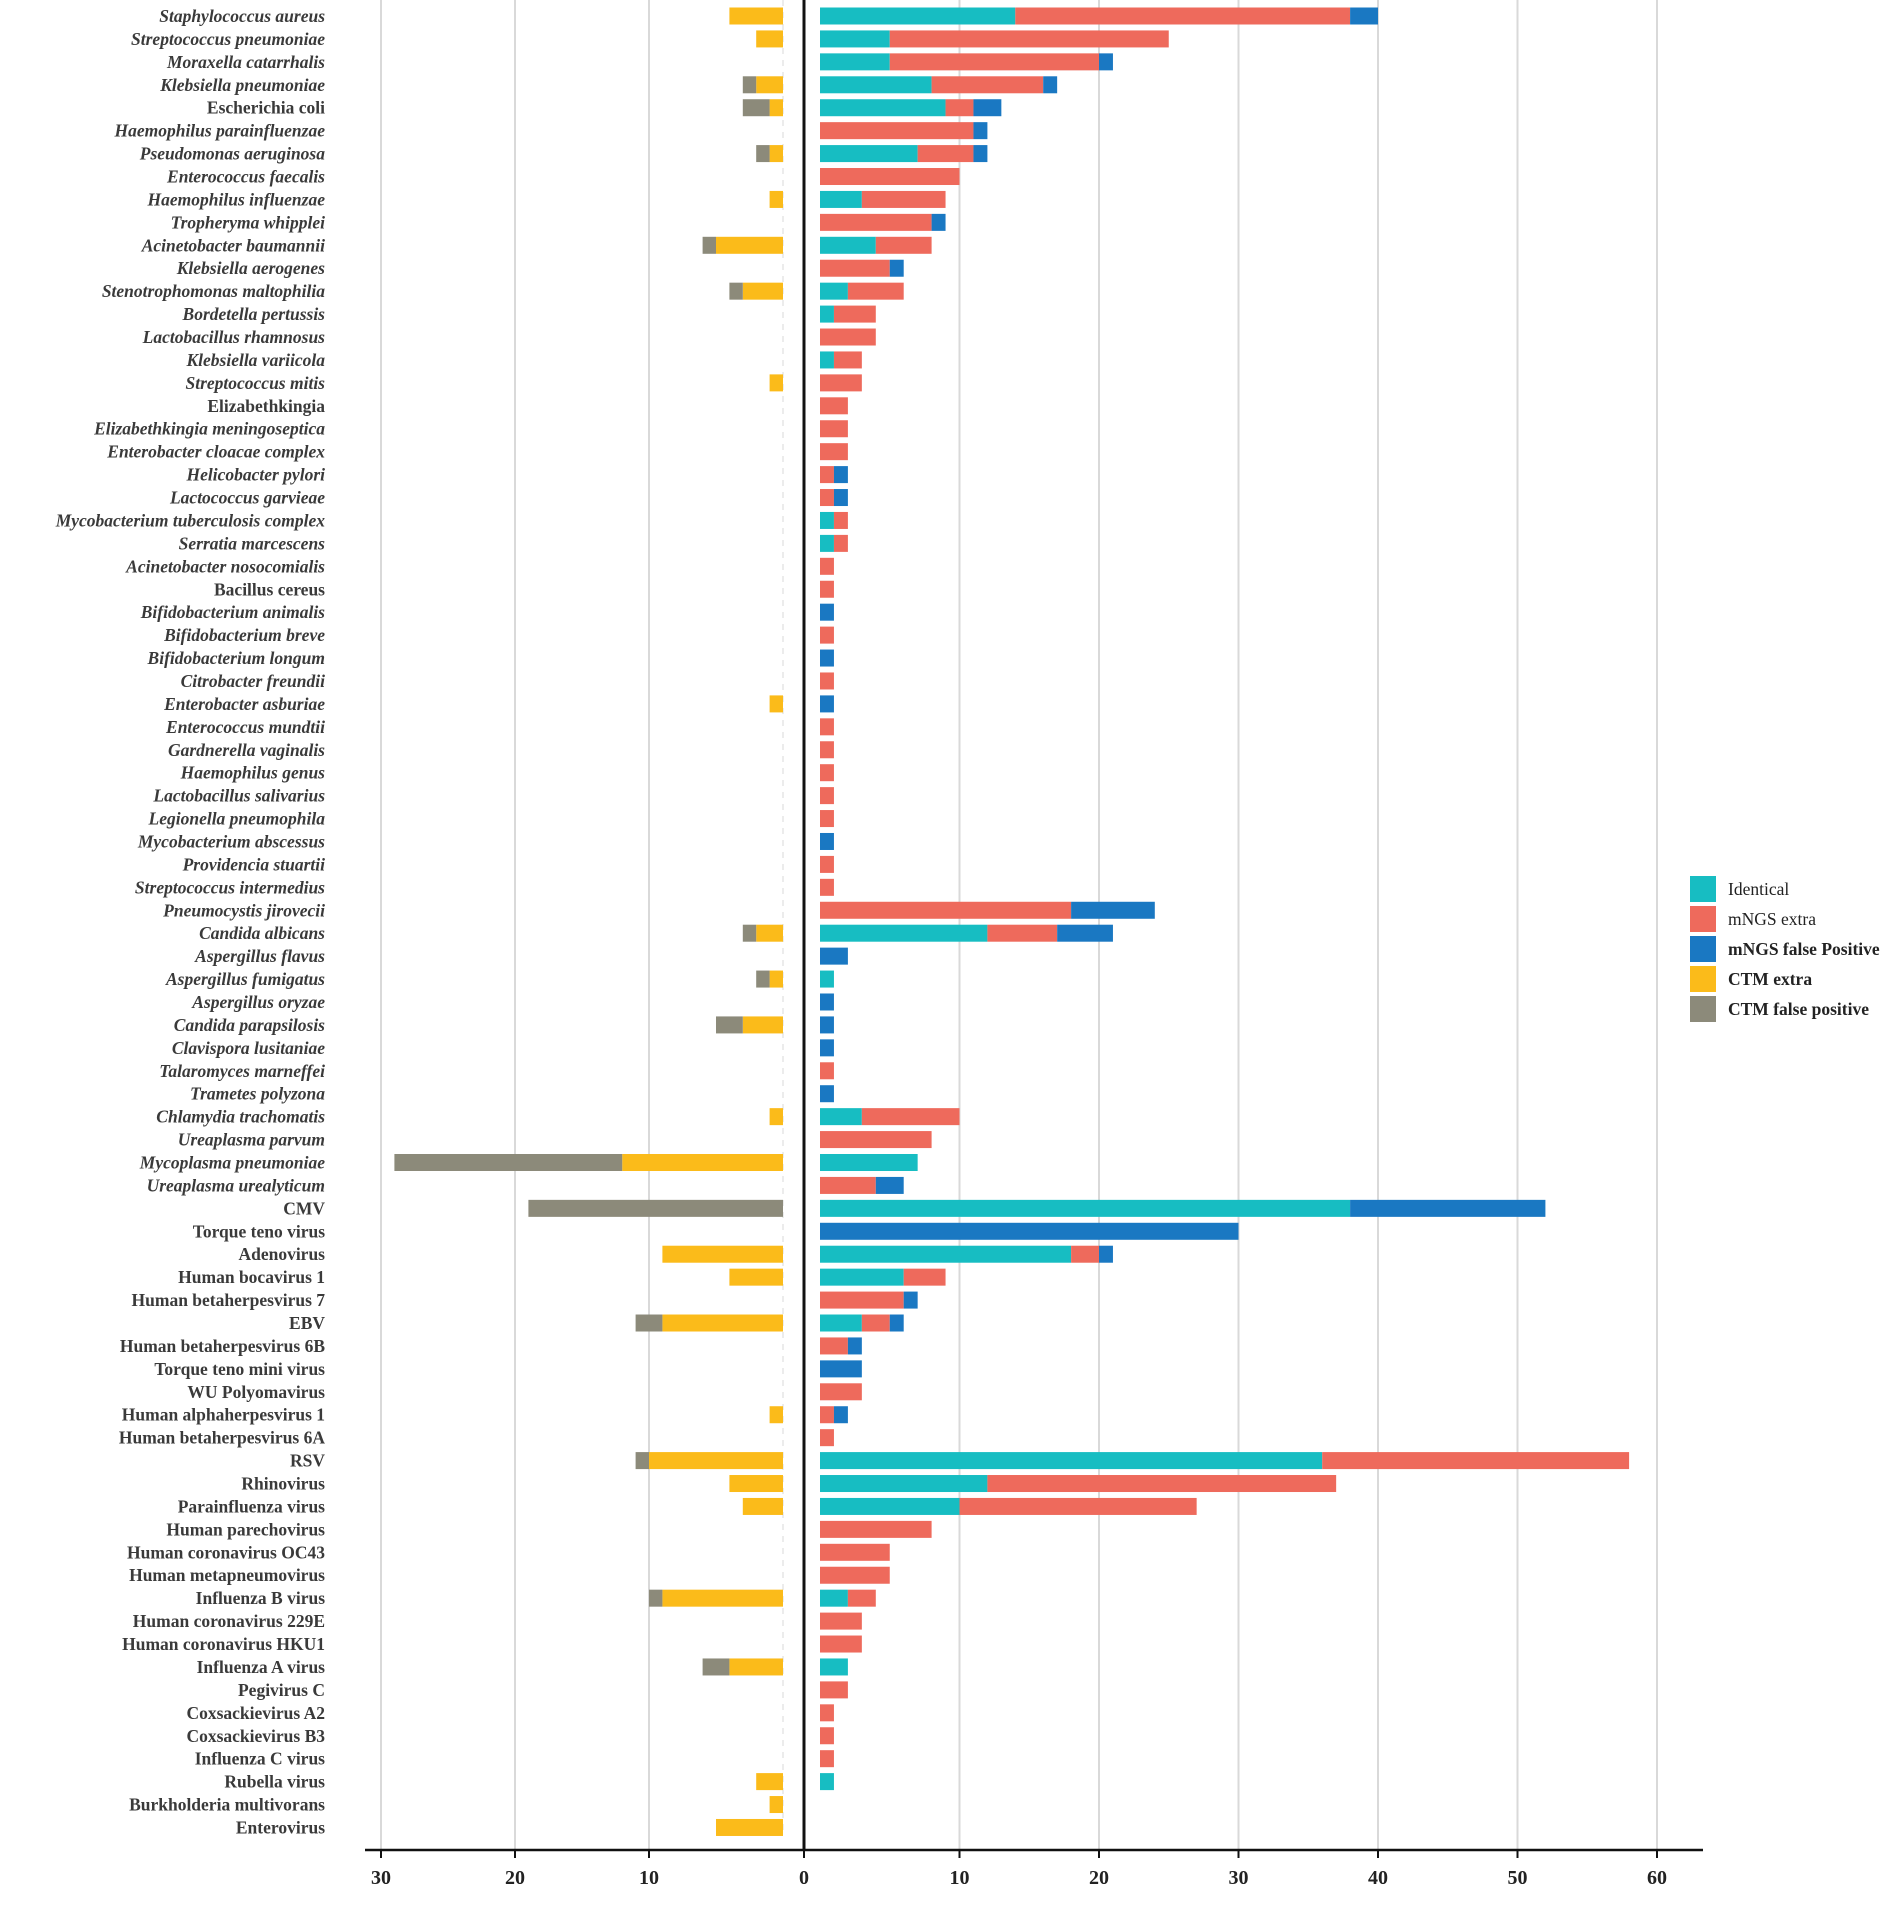 This screenshot has height=1905, width=1900. What do you see at coordinates (994, 62) in the screenshot?
I see `bar-moraxella-catarrhalis-mngs-extra` at bounding box center [994, 62].